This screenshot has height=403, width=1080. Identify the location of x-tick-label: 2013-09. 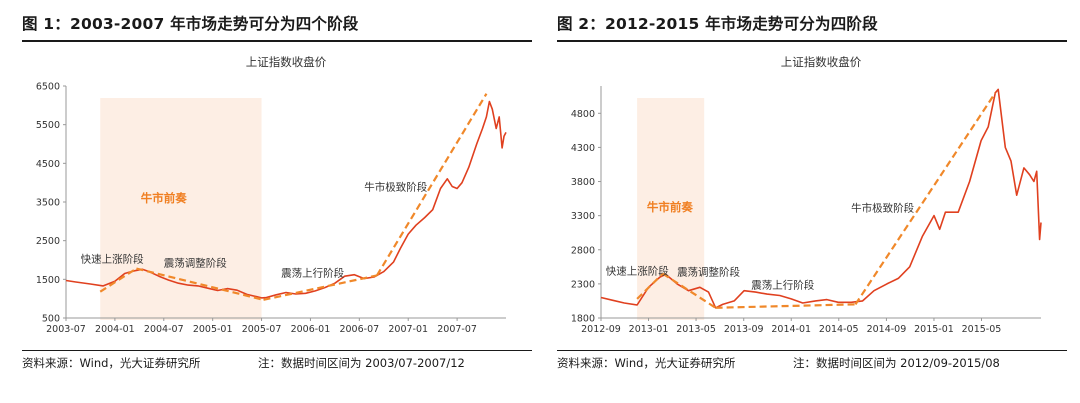
(744, 329).